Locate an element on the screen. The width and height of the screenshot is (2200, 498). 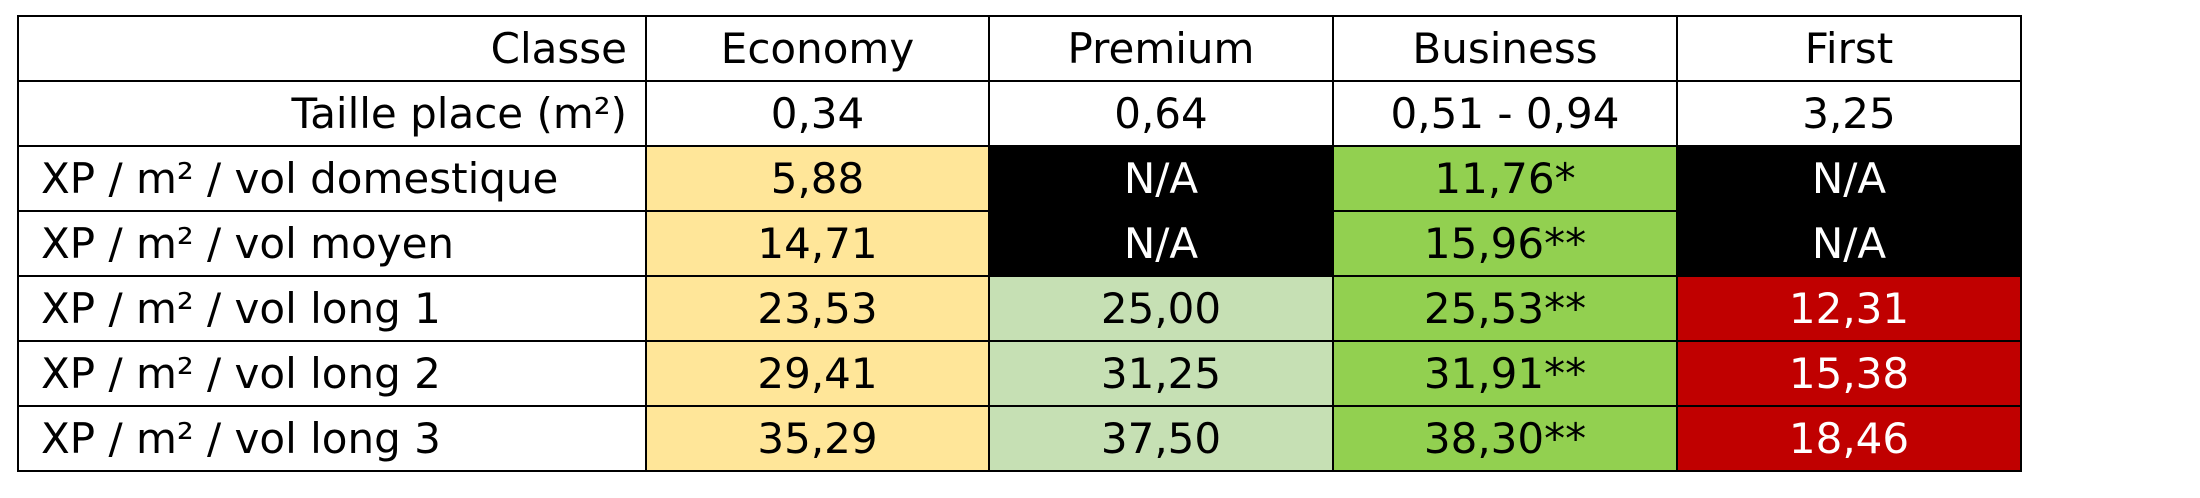
table-cell-first: 18,46 is located at coordinates (1849, 438).